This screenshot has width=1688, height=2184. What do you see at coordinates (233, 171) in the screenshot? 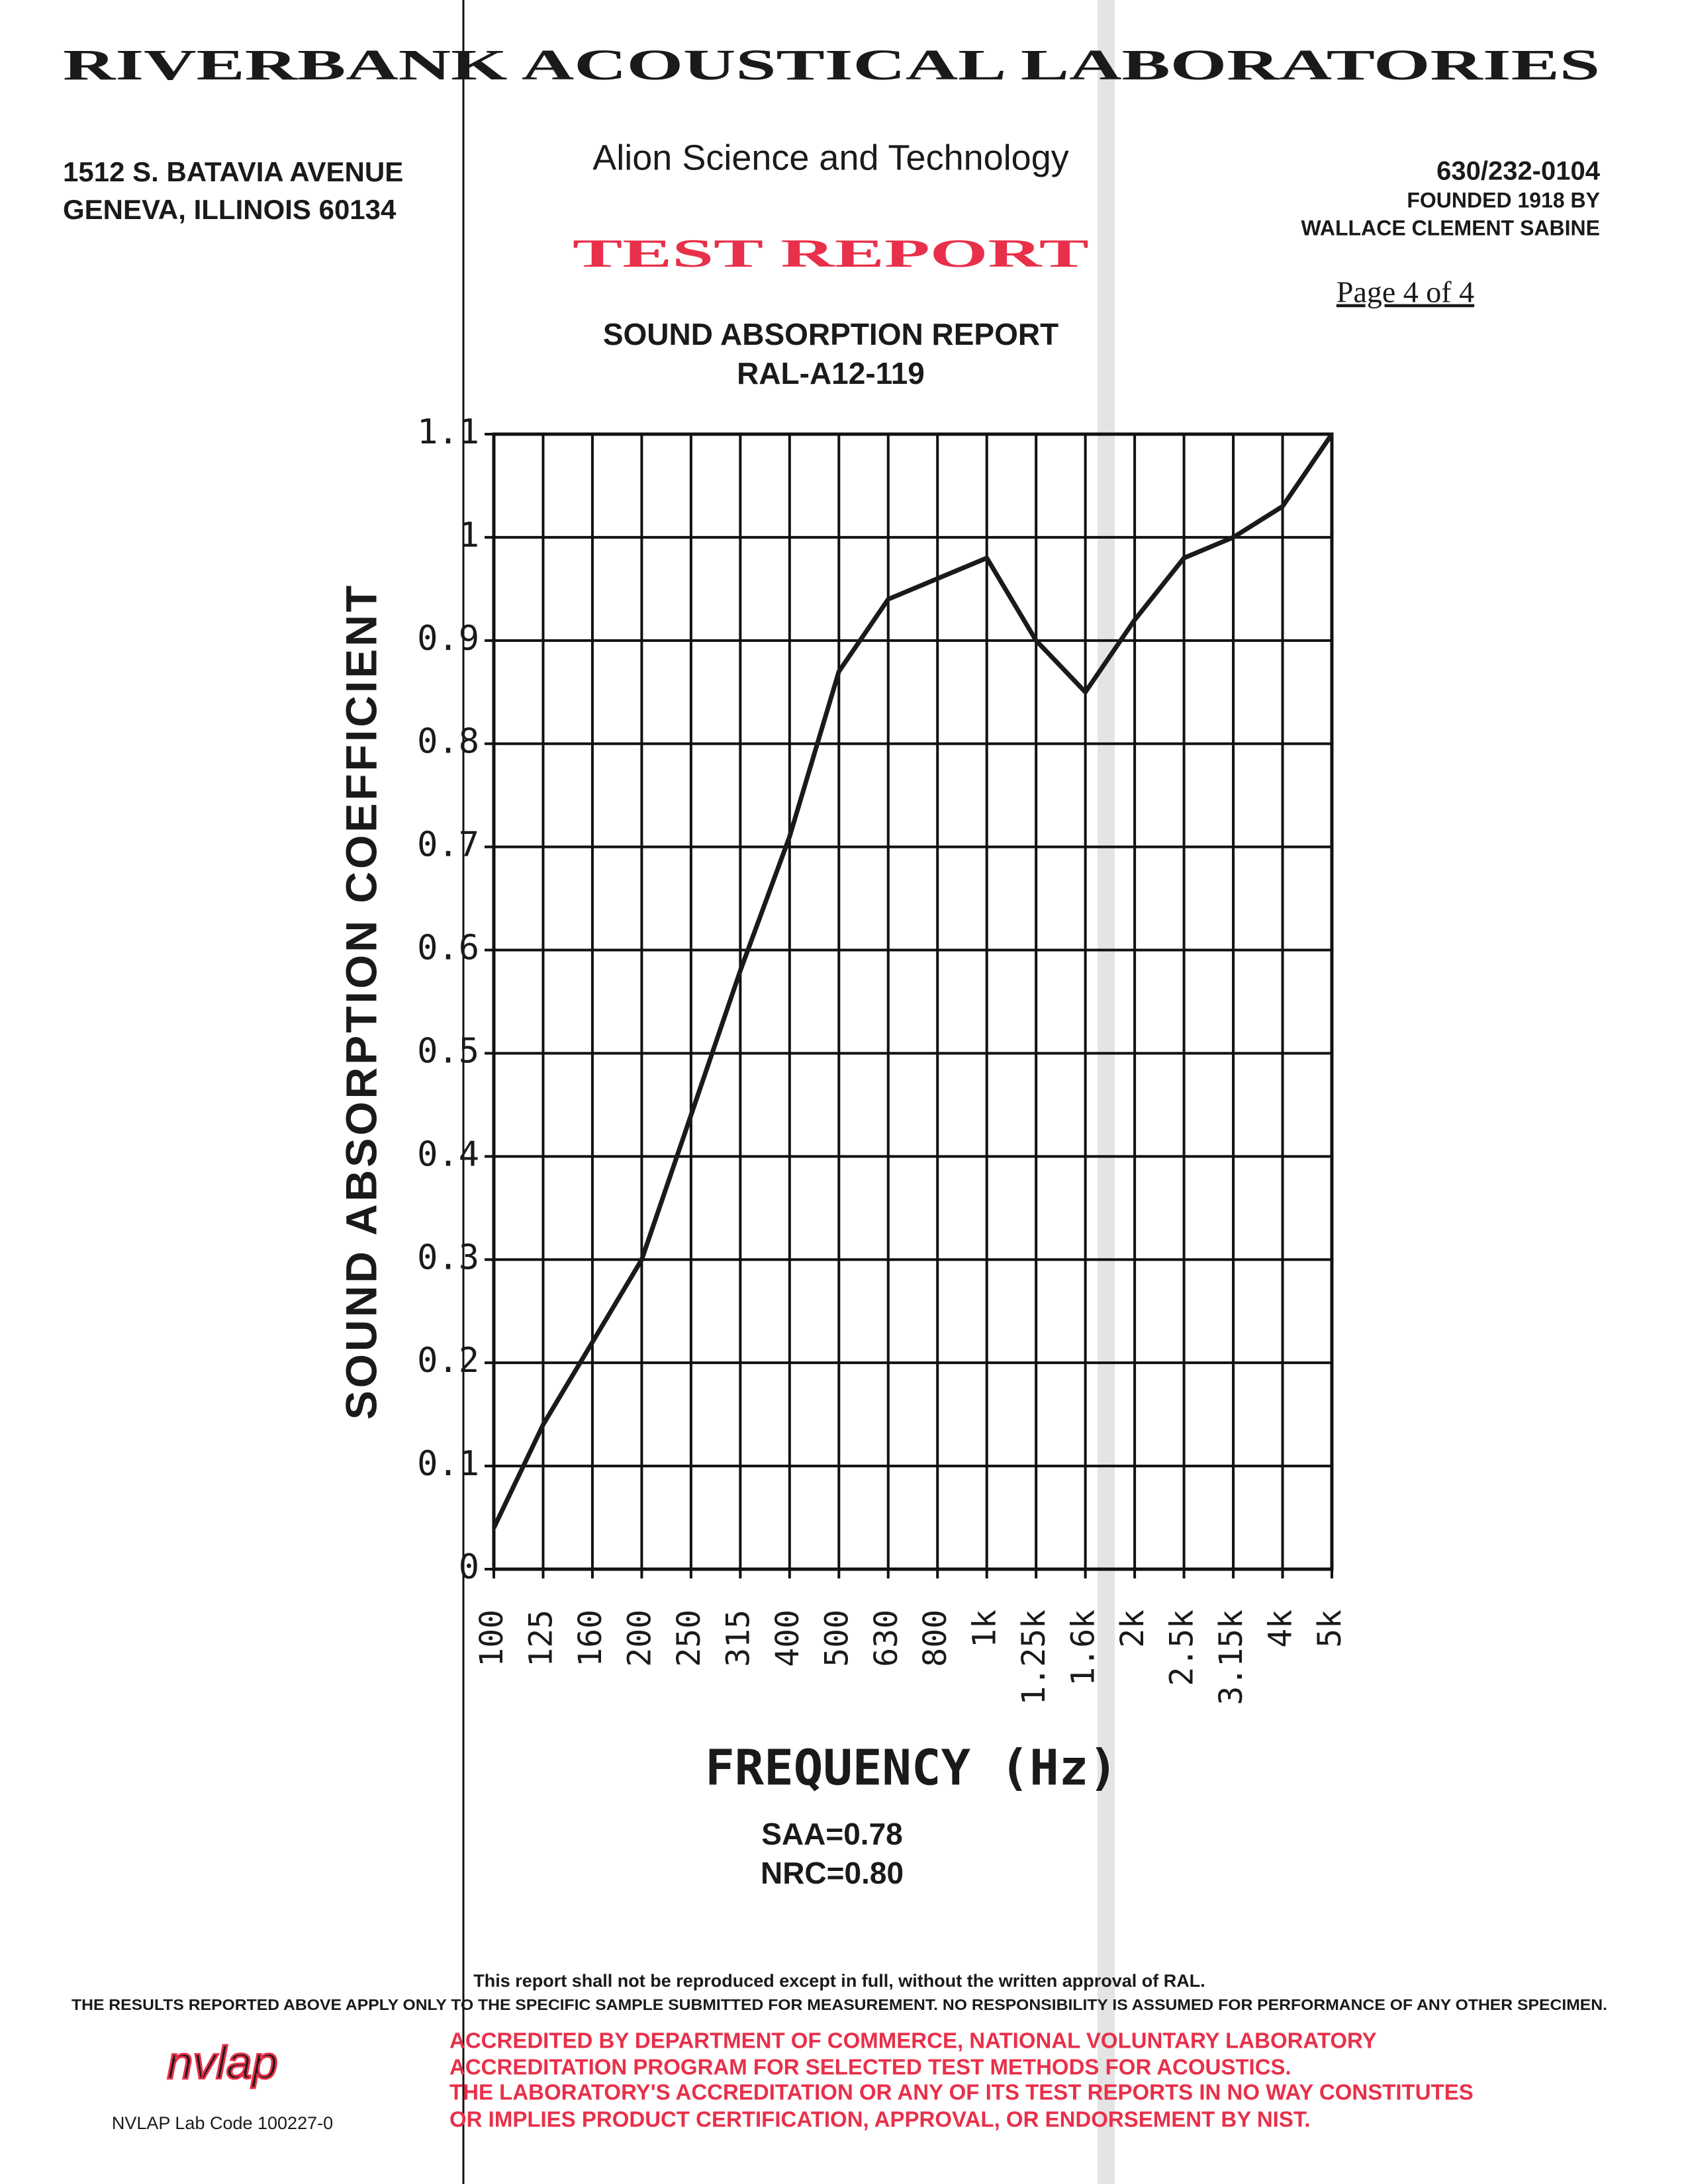
I see `address-line: 1512 S. BATAVIA AVENUE` at bounding box center [233, 171].